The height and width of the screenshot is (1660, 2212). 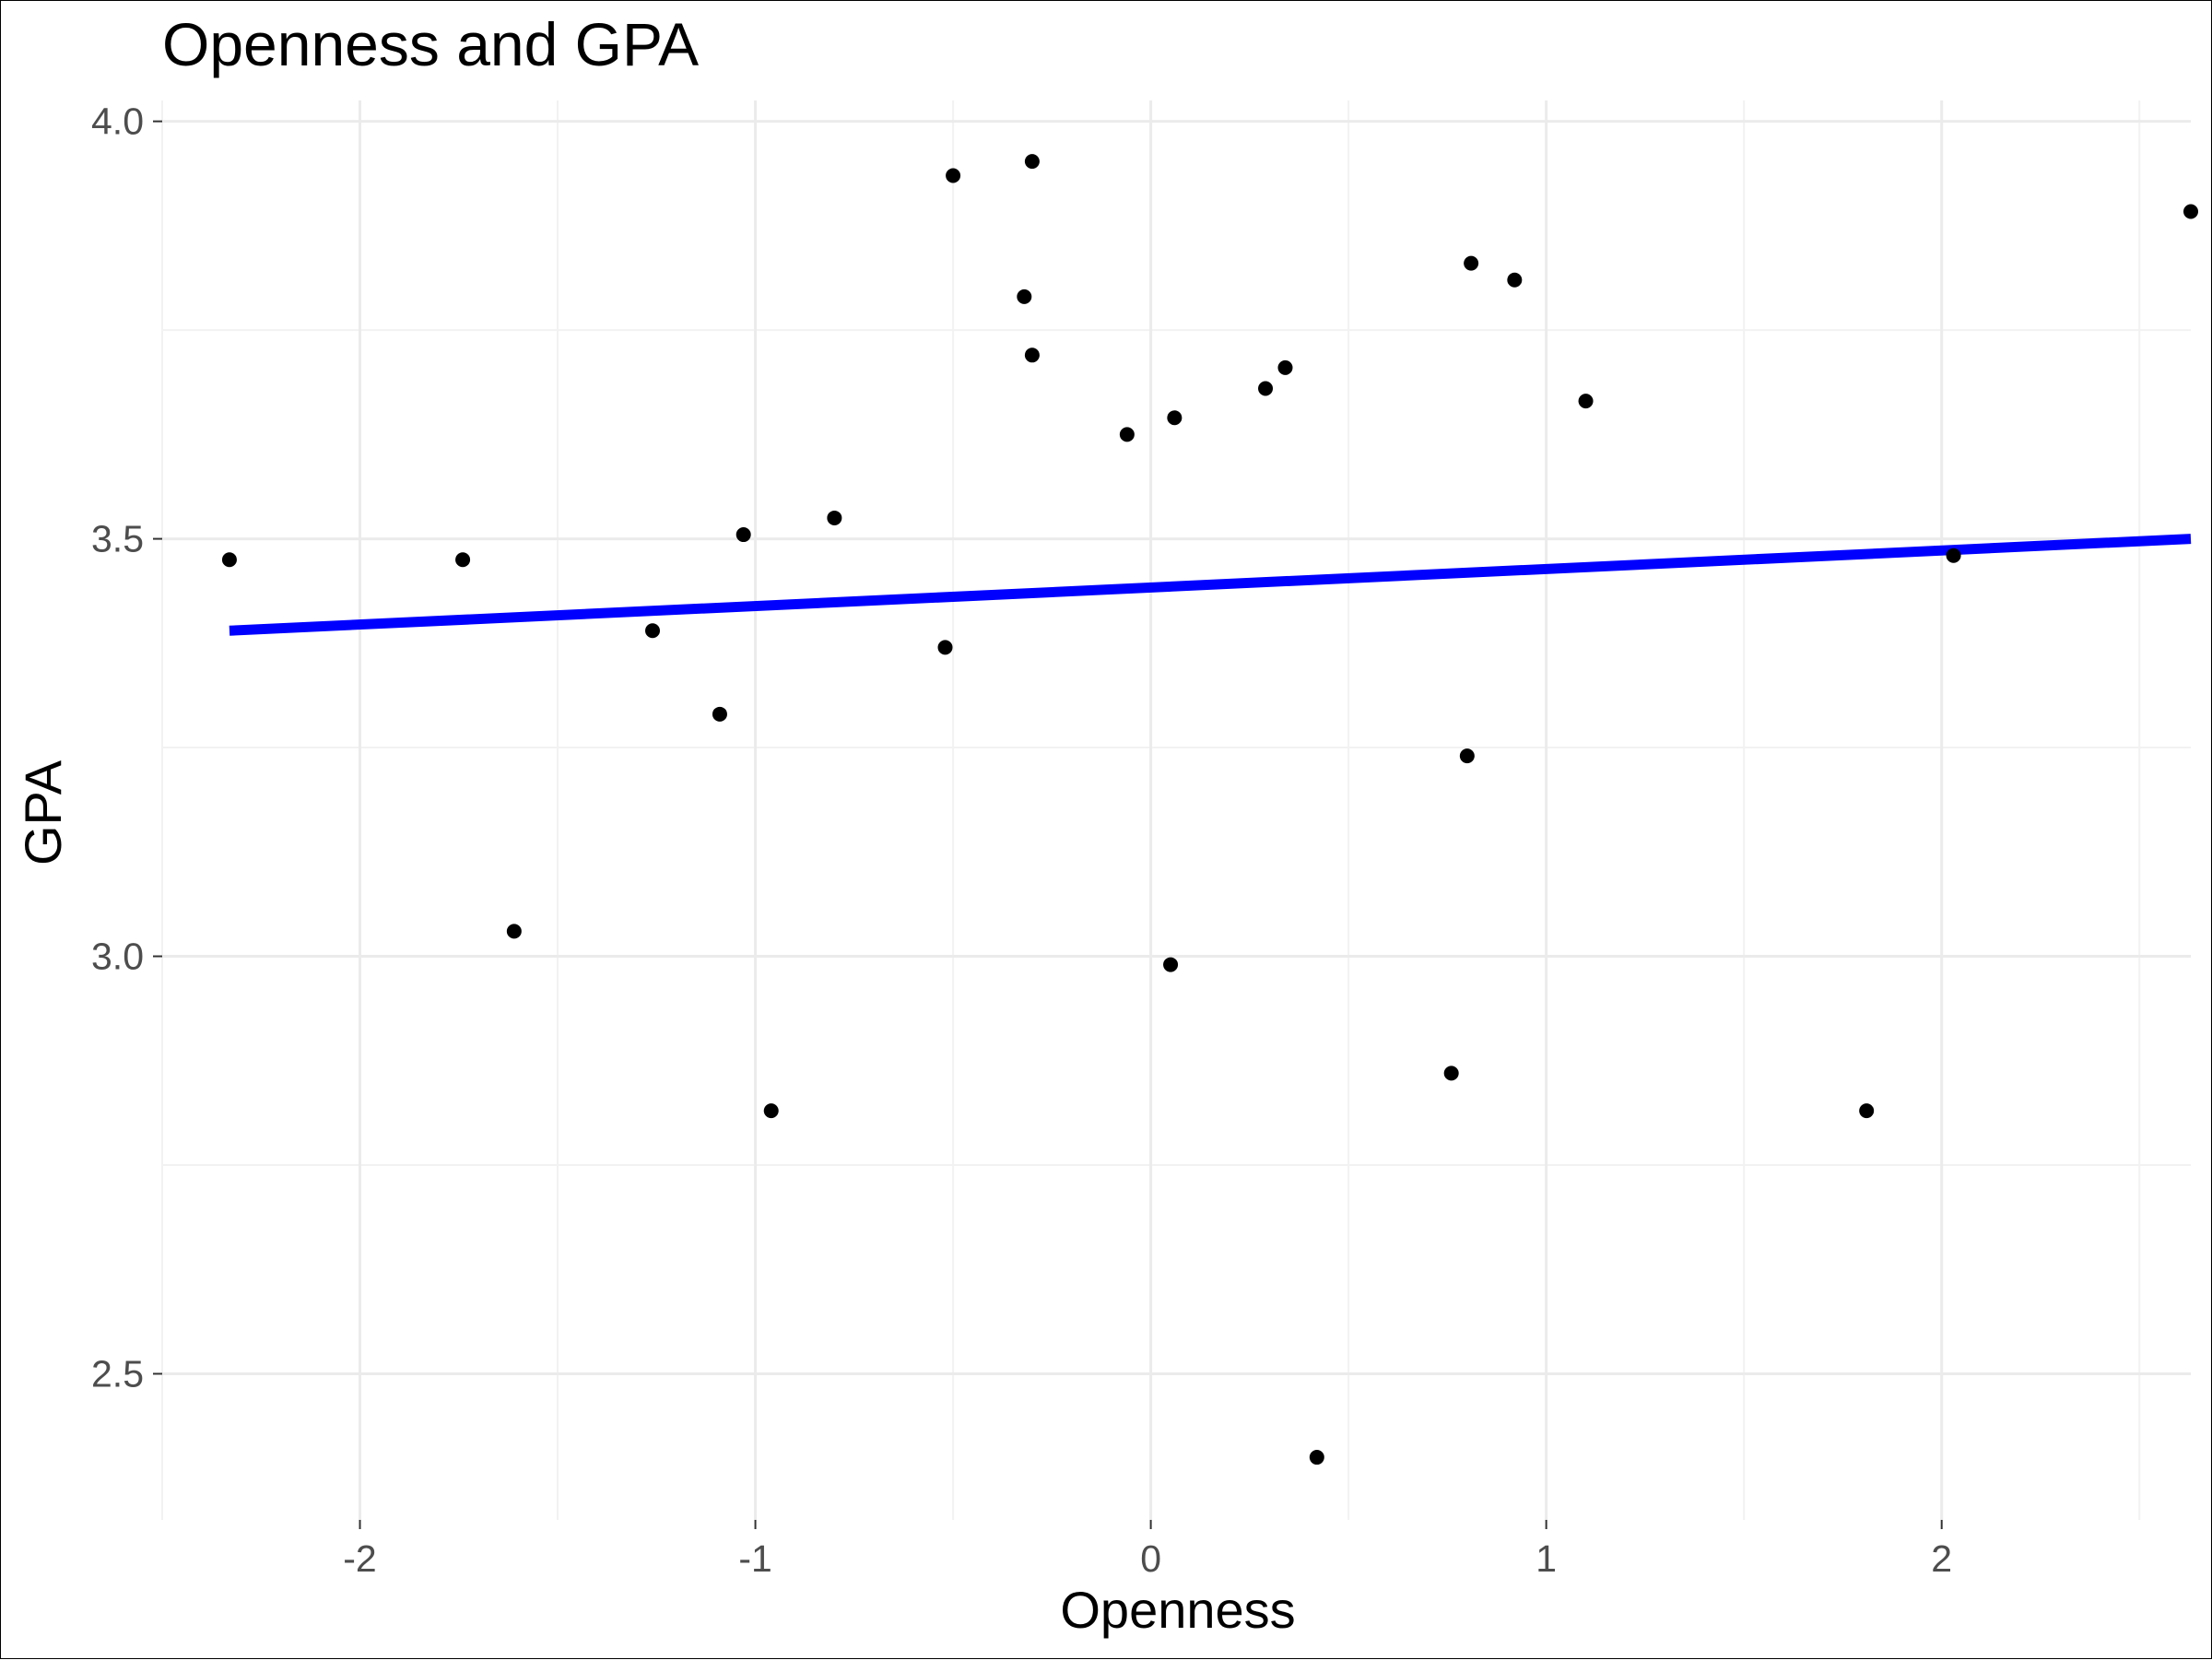 I want to click on x-axis-ticks: -2 -1 0 1 2, so click(x=1147, y=1550).